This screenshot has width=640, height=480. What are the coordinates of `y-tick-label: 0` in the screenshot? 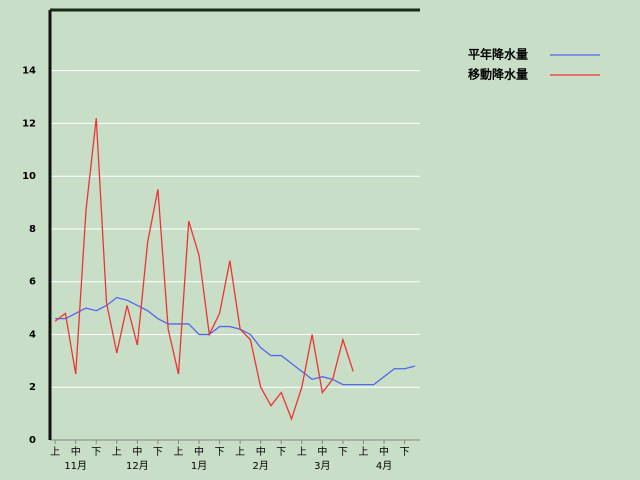 It's located at (32, 440).